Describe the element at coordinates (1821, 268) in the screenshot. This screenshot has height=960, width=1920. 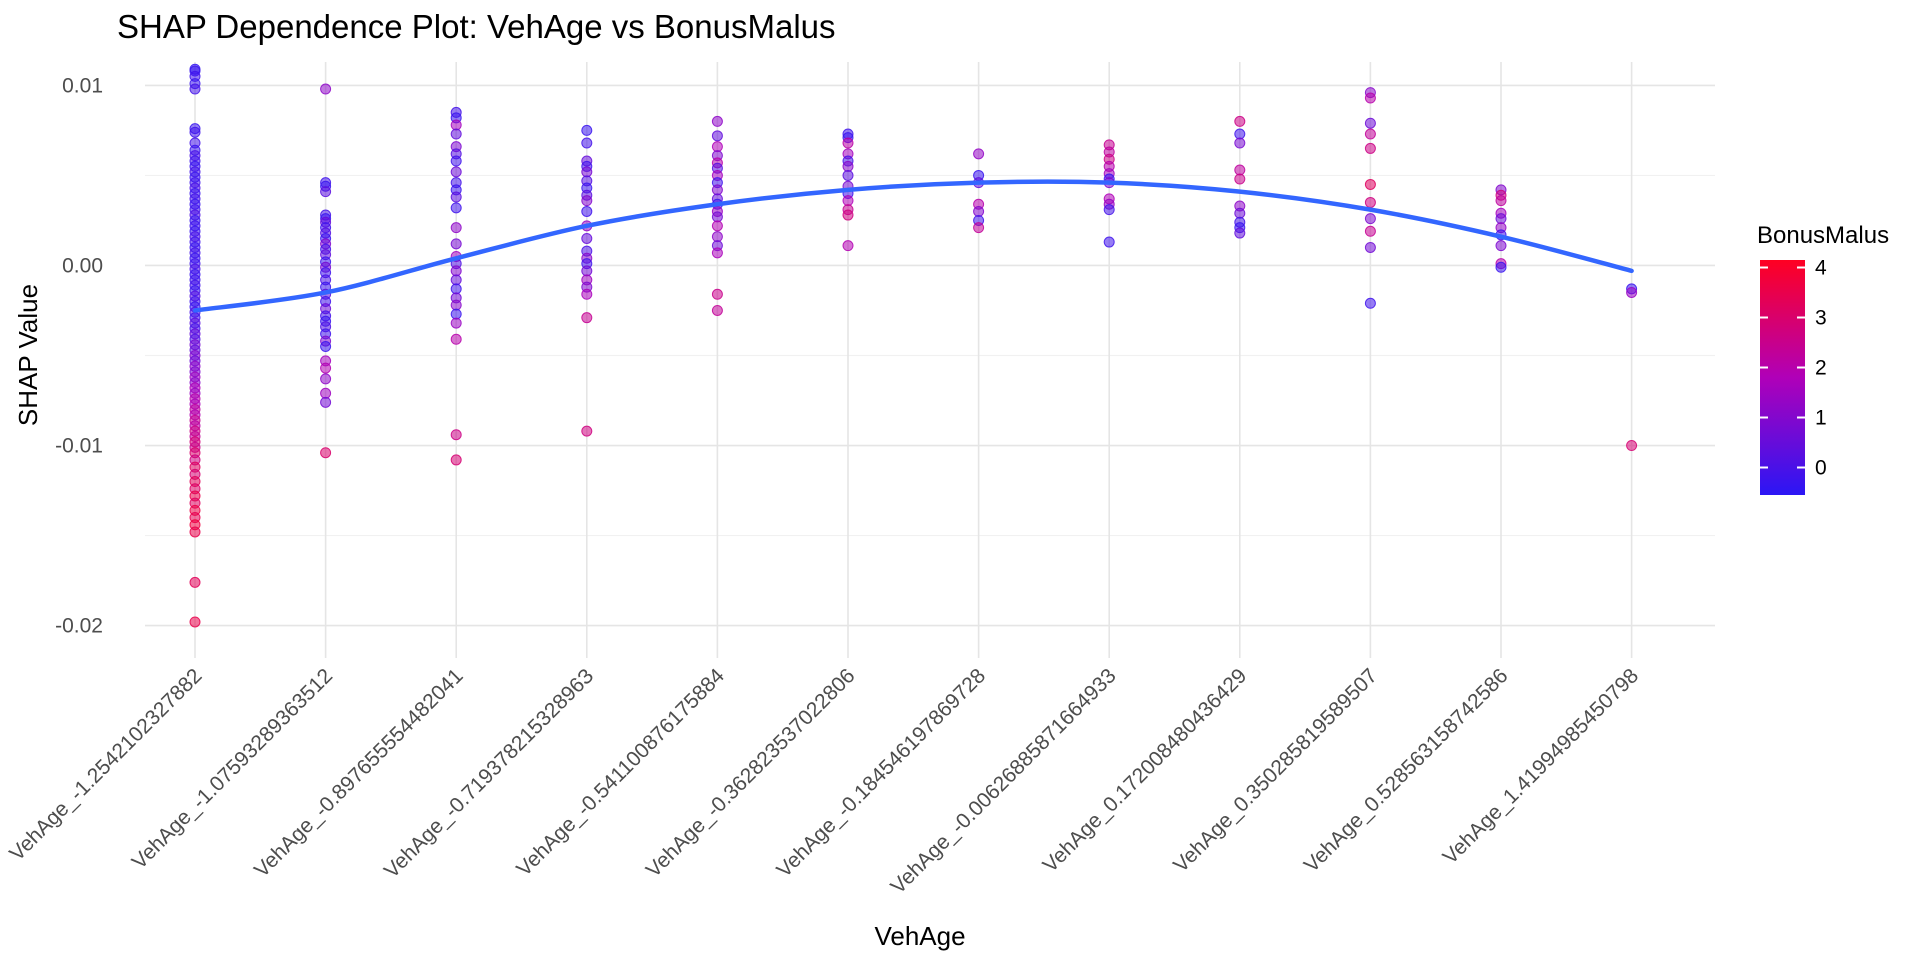
I see `legend-tick-label: 4` at that location.